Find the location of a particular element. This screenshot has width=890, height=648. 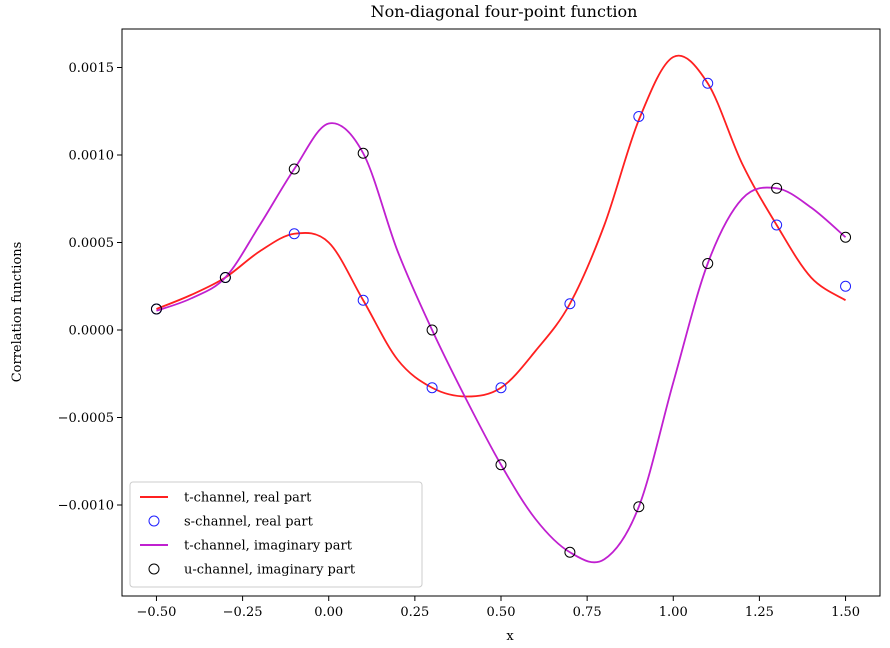

x-axis: −0.50 −0.25 0.00 0.25 0.50 0.75 1.00 1.25 1.50 is located at coordinates (498, 608).